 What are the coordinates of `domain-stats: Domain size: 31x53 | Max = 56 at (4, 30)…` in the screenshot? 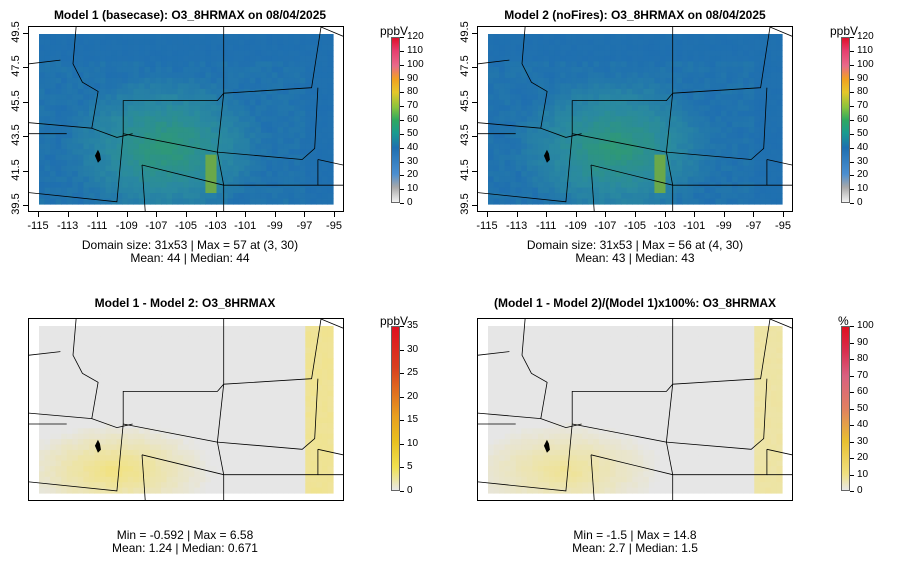 It's located at (635, 252).